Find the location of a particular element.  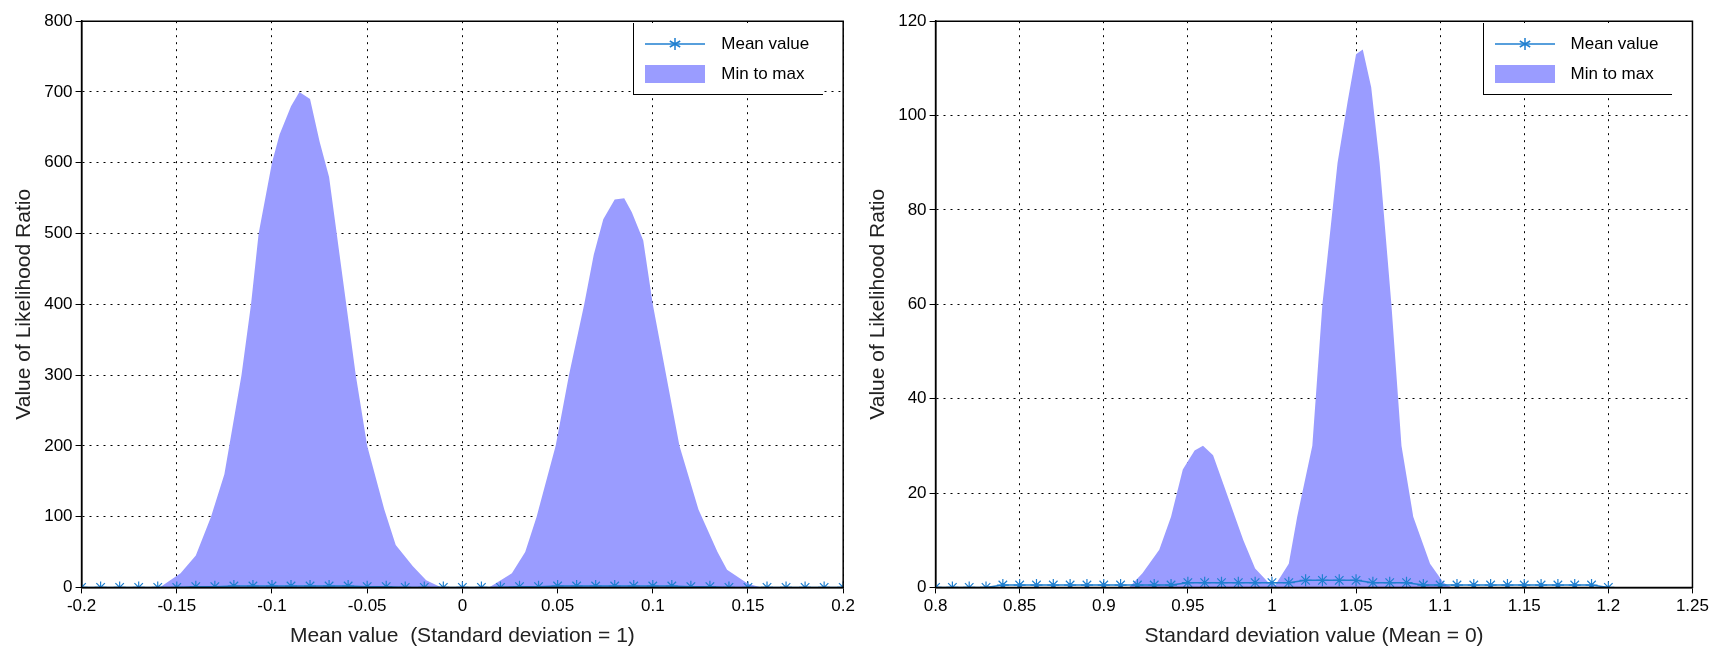

x-tick-label: 1.2 is located at coordinates (1608, 606).